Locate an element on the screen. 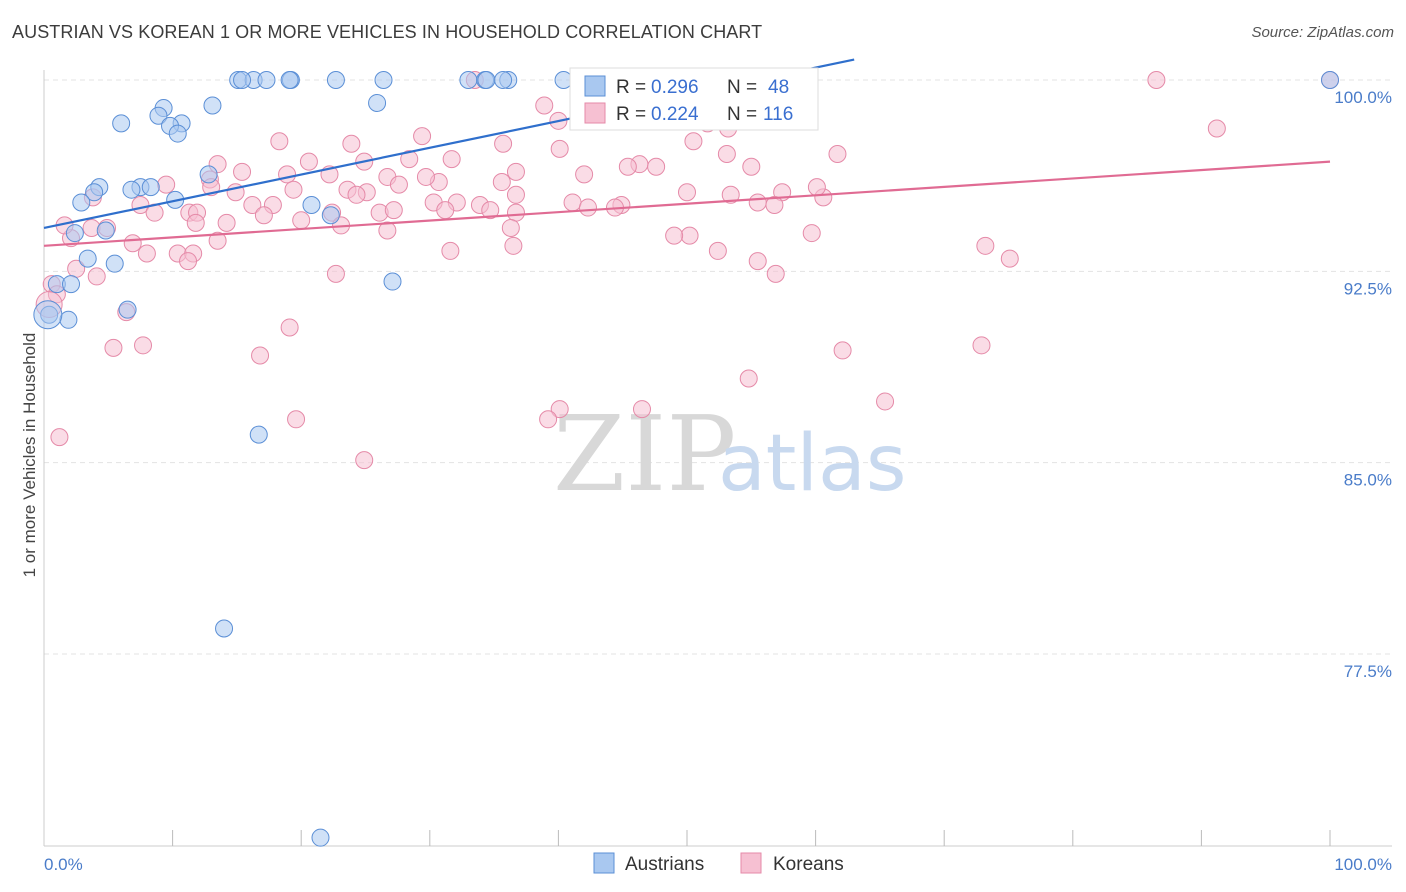 This screenshot has height=892, width=1406. bottom-legend-koreans: Koreans is located at coordinates (808, 864).